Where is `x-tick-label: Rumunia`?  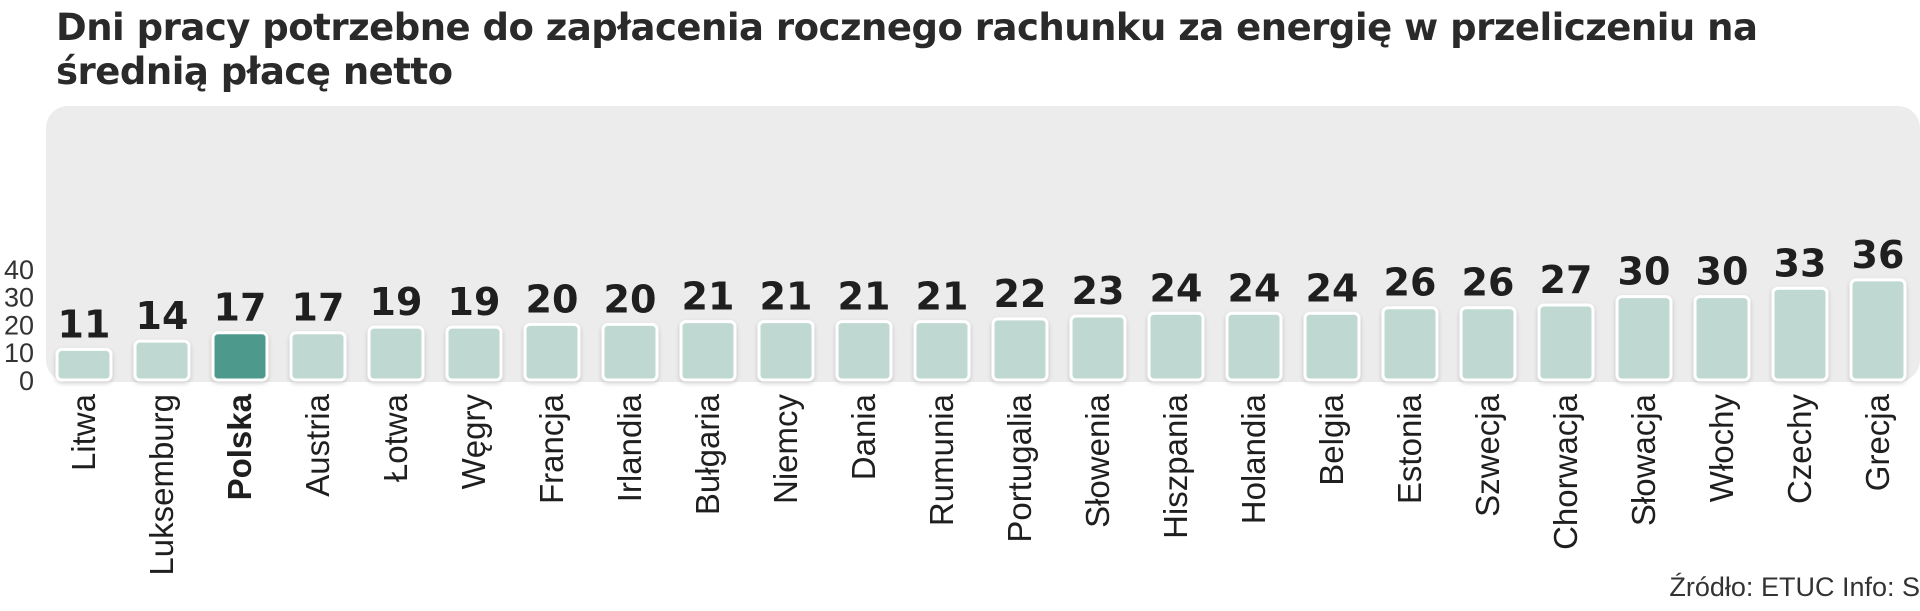 x-tick-label: Rumunia is located at coordinates (941, 459).